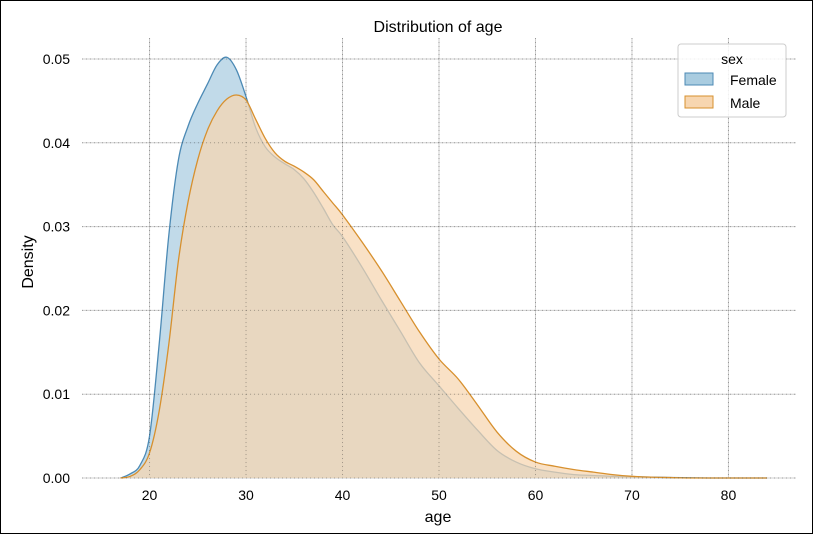  What do you see at coordinates (246, 495) in the screenshot?
I see `x-tick-label: 30` at bounding box center [246, 495].